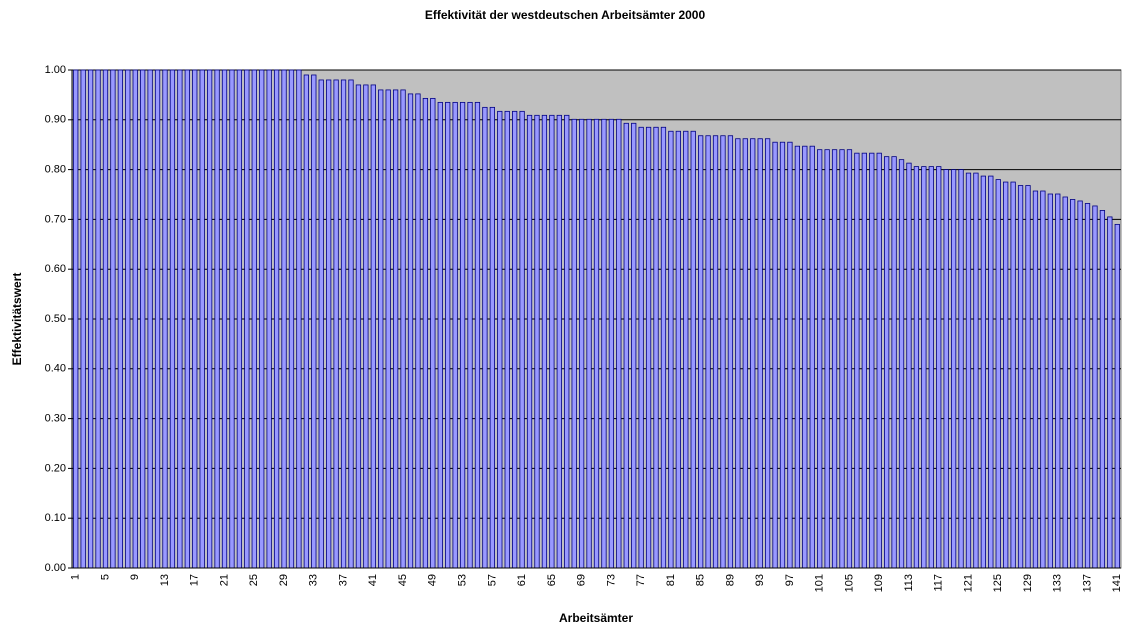 The height and width of the screenshot is (631, 1131). I want to click on x-tick-label: 97, so click(790, 580).